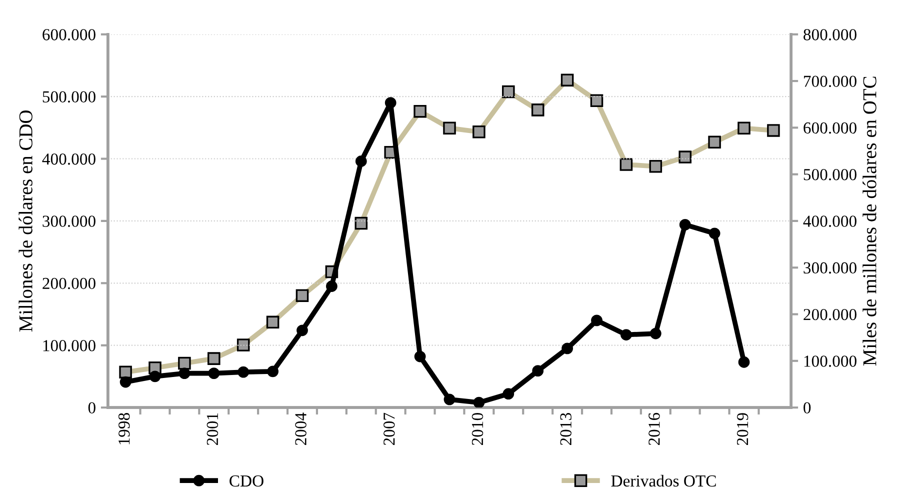 The height and width of the screenshot is (491, 899). Describe the element at coordinates (389, 428) in the screenshot. I see `x-tick-label: 2007` at that location.